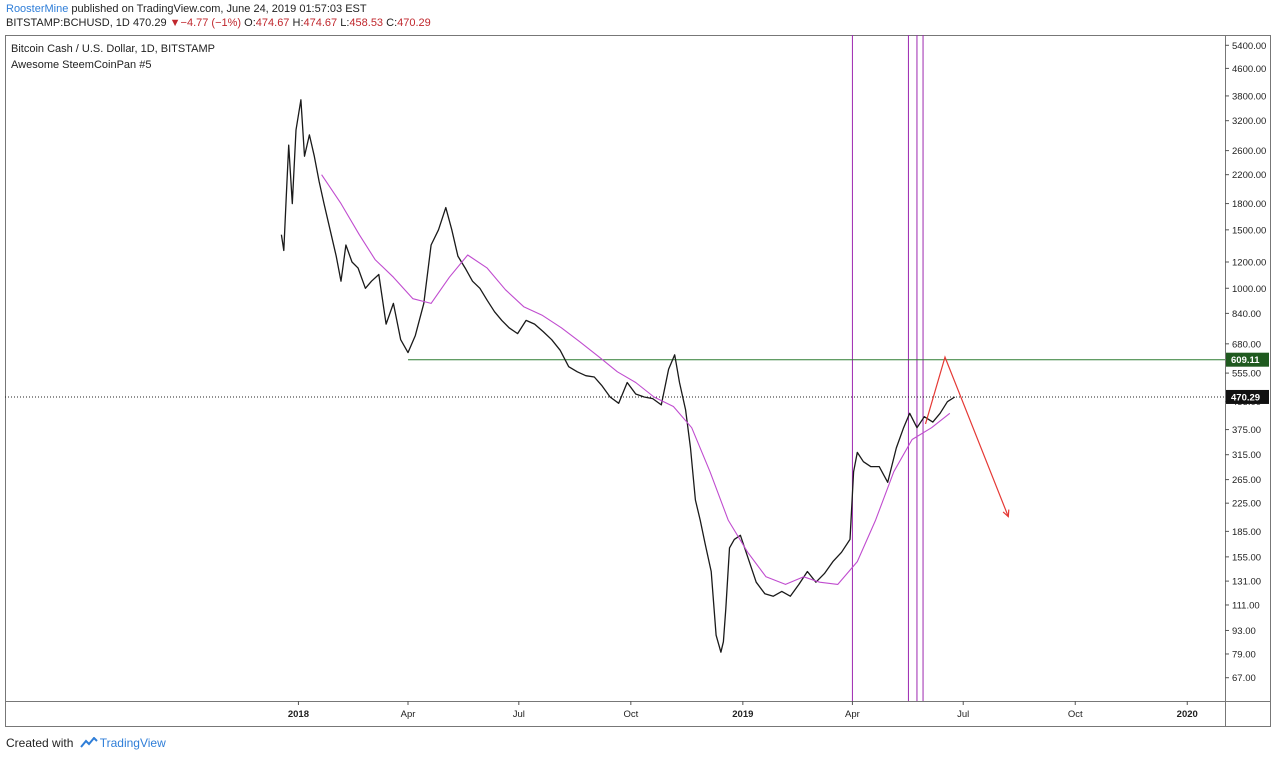 This screenshot has width=1280, height=758. I want to click on y-tick-label-7: 1500.00, so click(1249, 230).